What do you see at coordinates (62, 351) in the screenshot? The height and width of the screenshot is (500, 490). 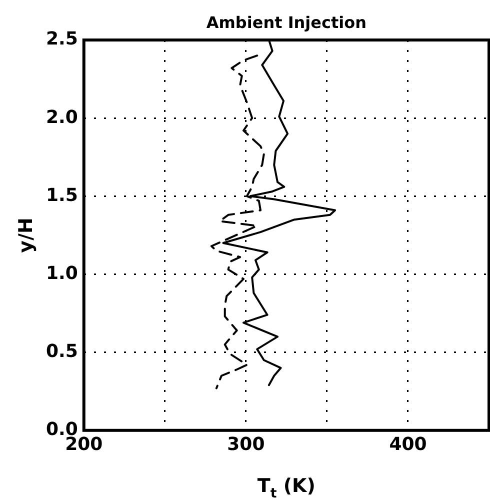 I see `y-tick-label: 0.5` at bounding box center [62, 351].